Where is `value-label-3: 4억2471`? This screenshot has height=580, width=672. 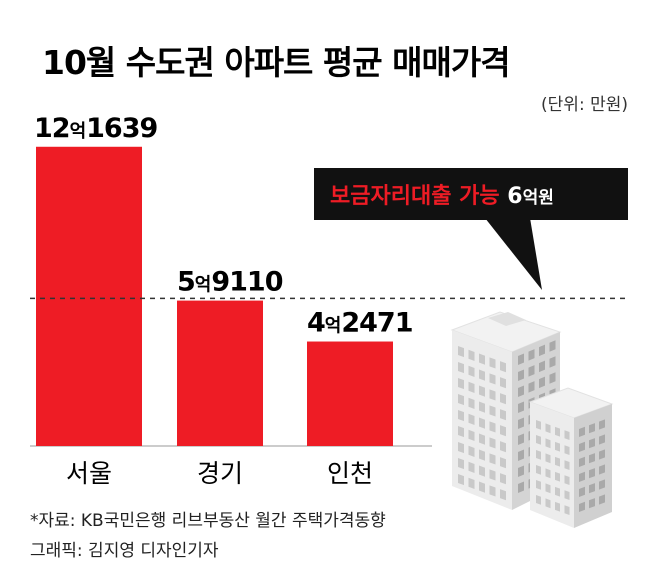 value-label-3: 4억2471 is located at coordinates (360, 323).